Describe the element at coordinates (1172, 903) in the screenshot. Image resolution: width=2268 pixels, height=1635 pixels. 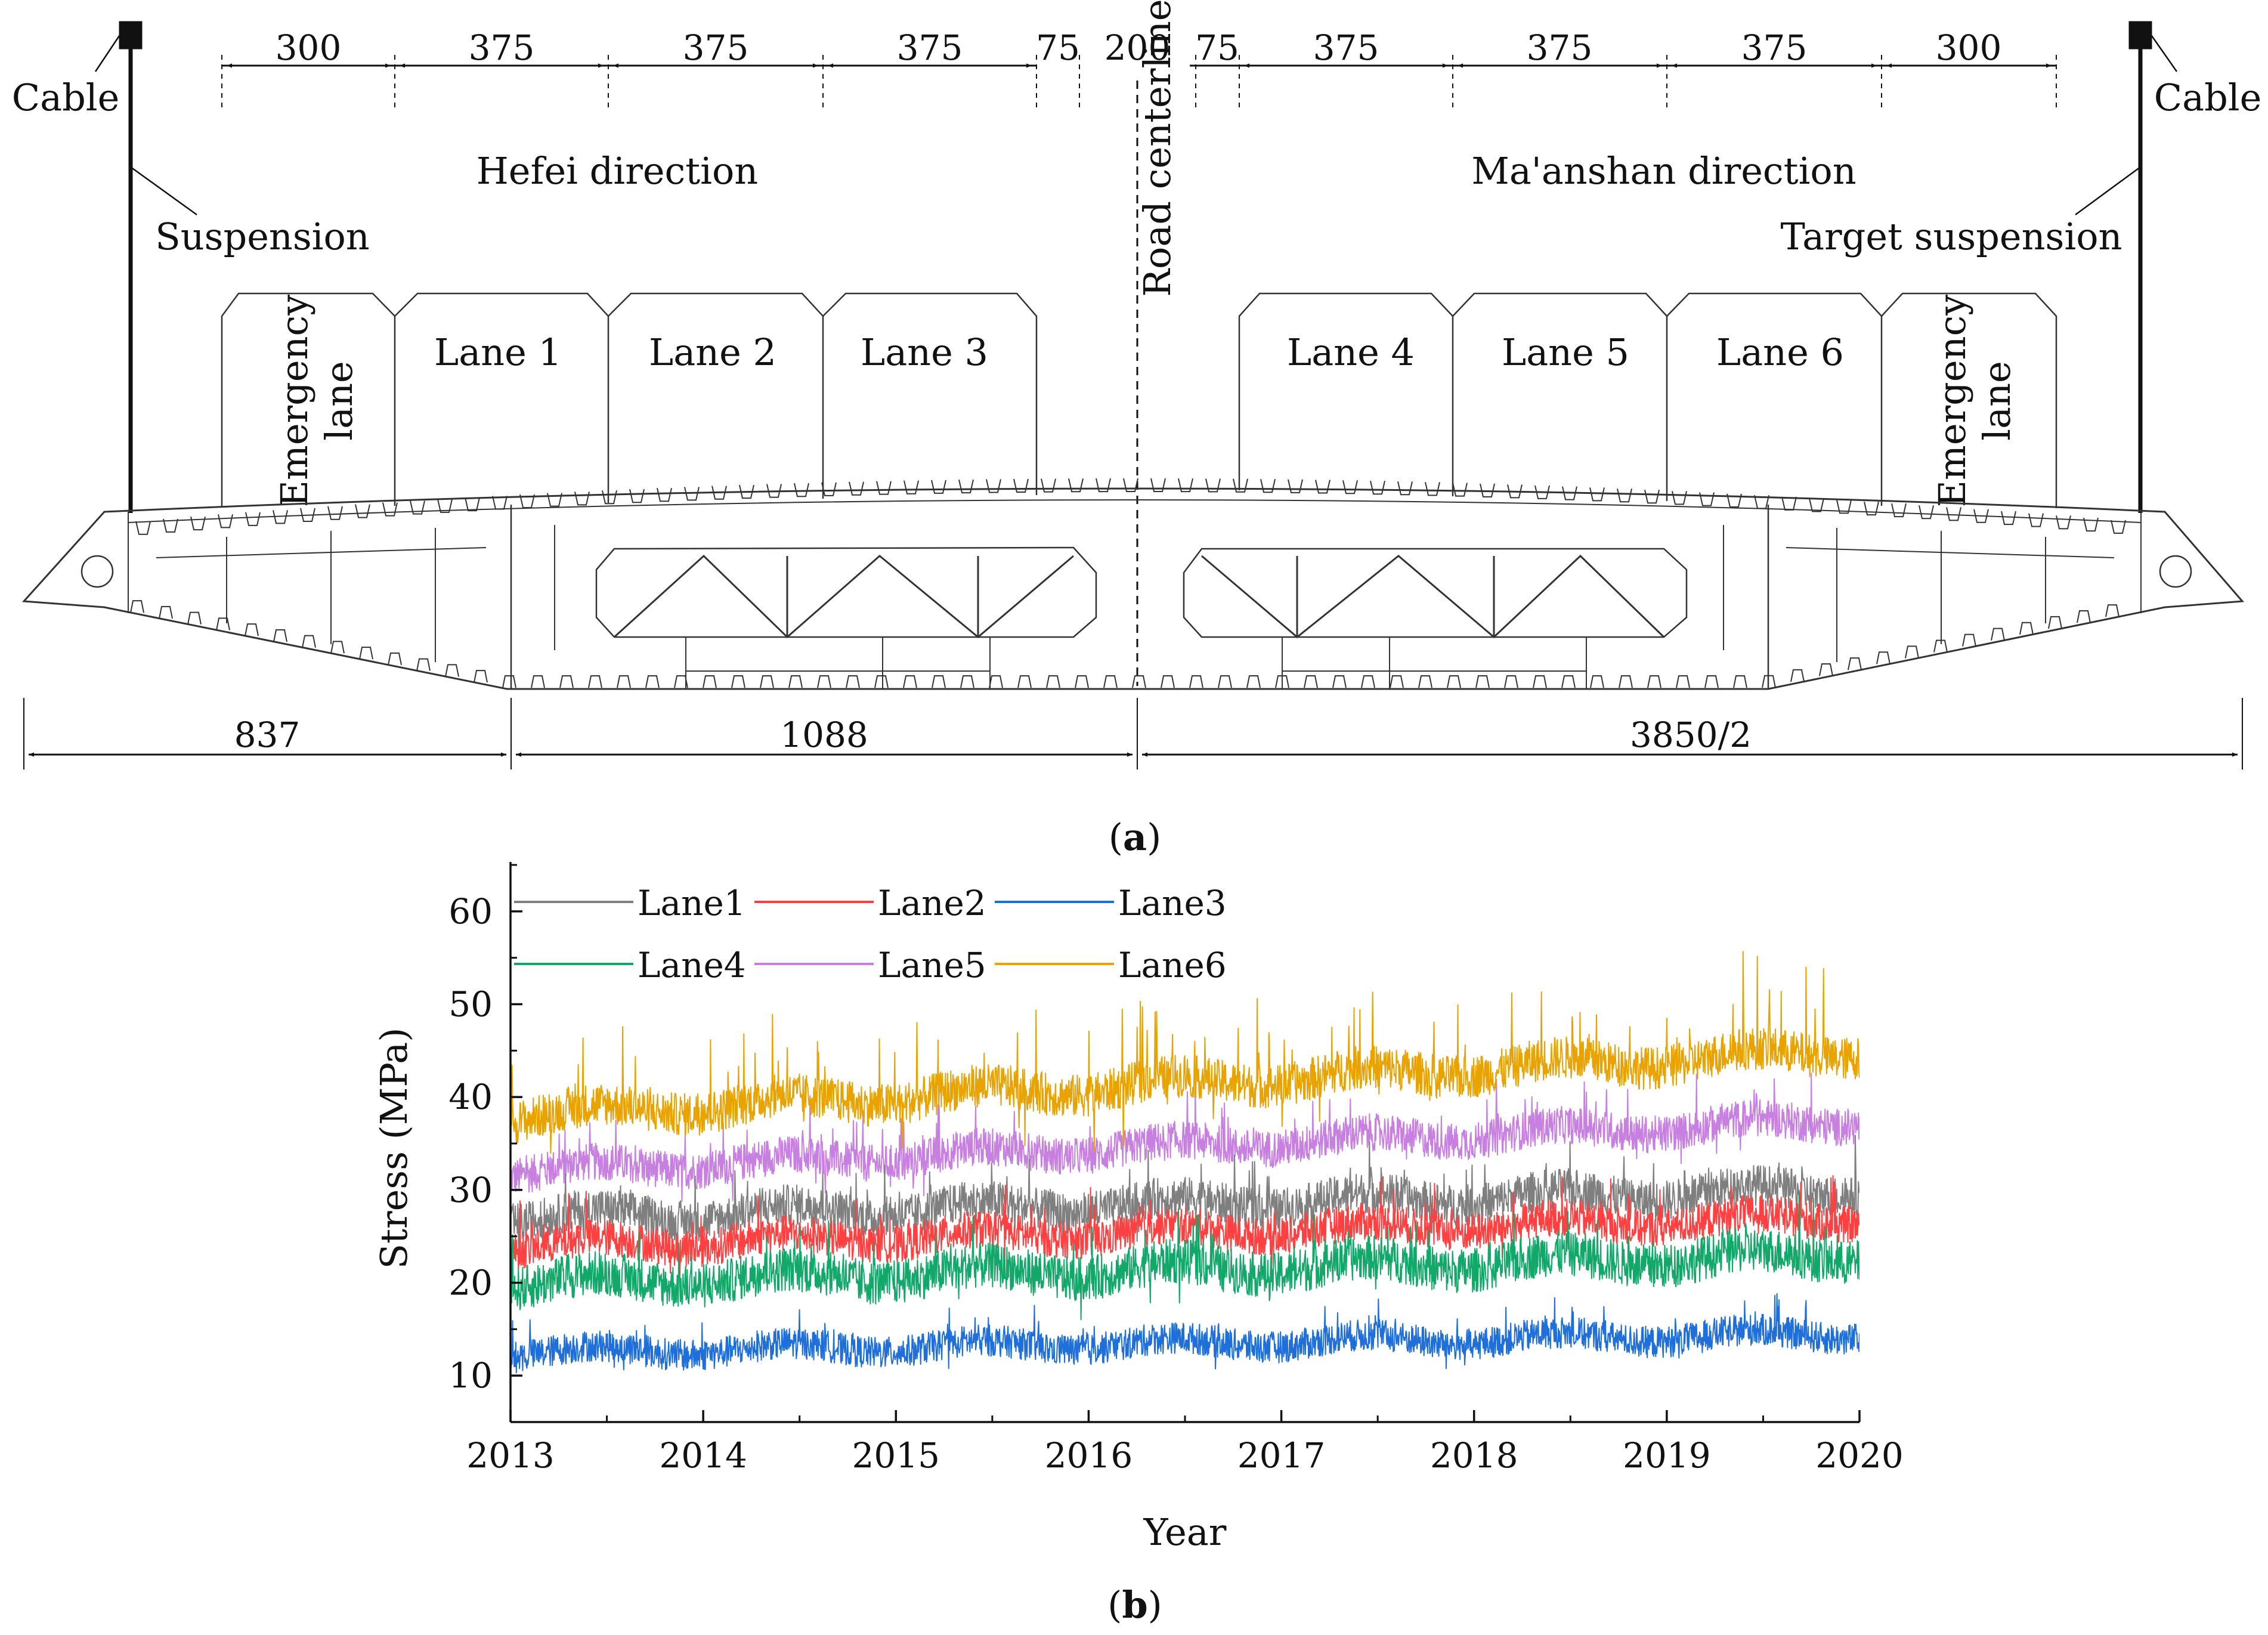
I see `legend-label: Lane3` at that location.